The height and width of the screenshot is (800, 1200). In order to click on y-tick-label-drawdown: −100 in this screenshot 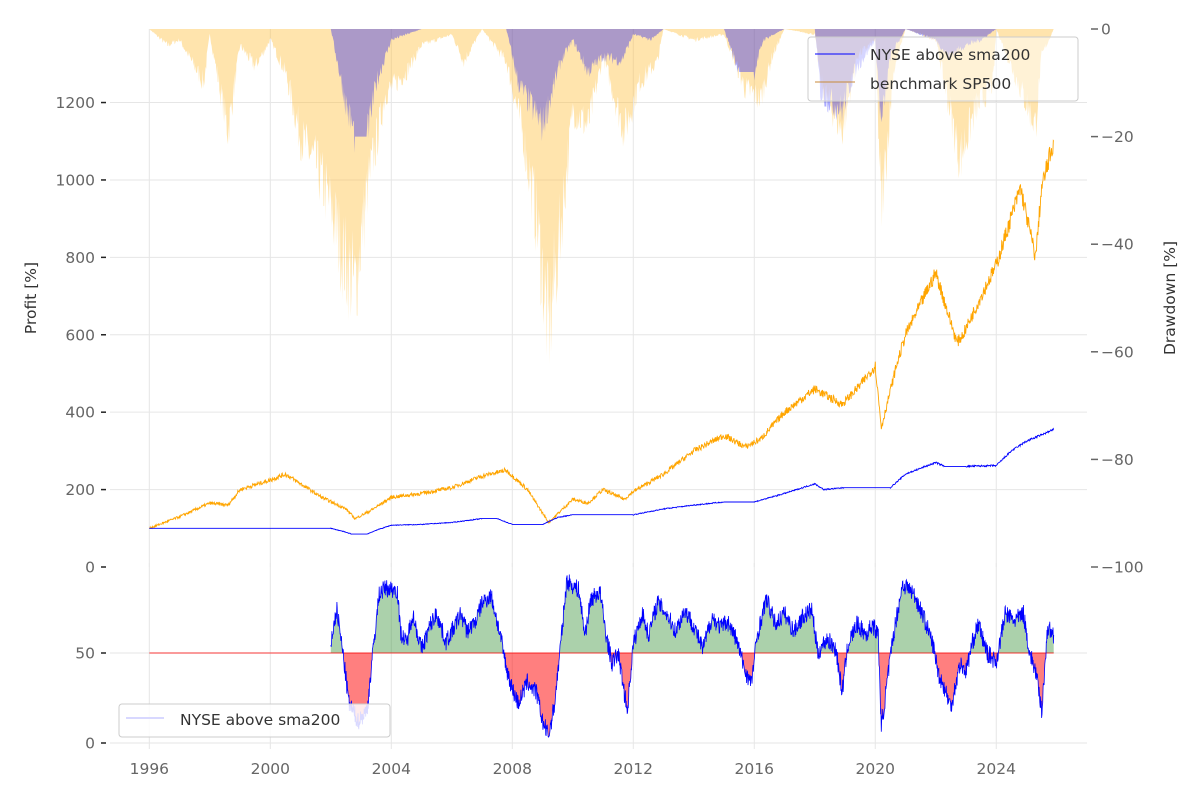, I will do `click(1122, 568)`.